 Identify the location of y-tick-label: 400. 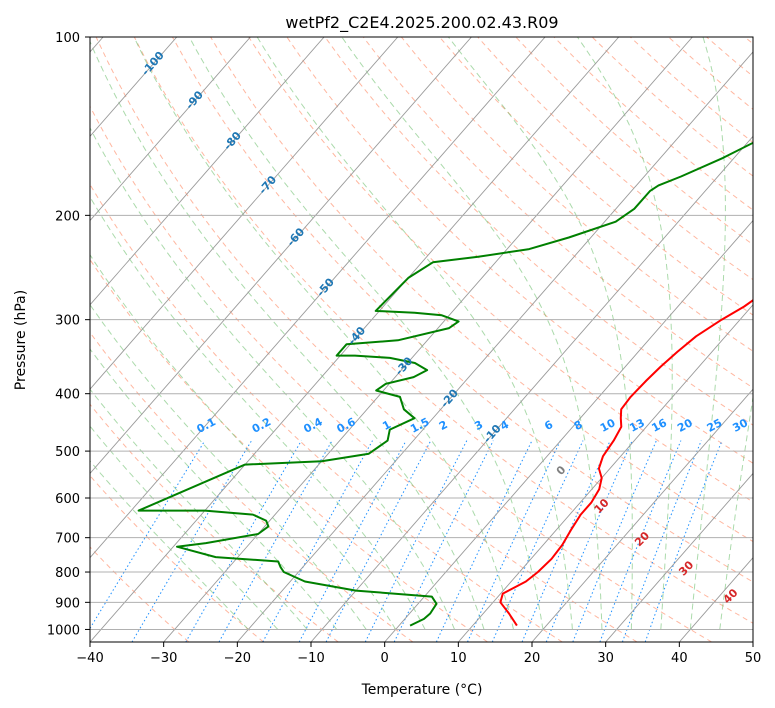
(67, 395).